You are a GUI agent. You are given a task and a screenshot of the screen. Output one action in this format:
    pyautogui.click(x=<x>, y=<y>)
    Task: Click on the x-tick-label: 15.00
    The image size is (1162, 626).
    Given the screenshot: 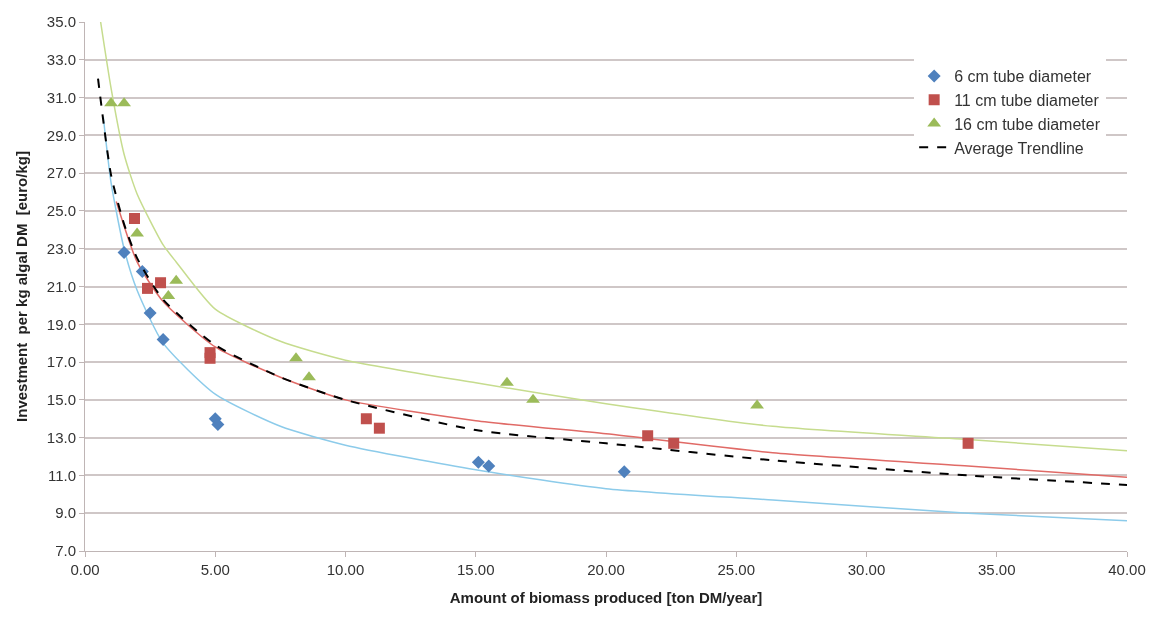 What is the action you would take?
    pyautogui.click(x=475, y=569)
    